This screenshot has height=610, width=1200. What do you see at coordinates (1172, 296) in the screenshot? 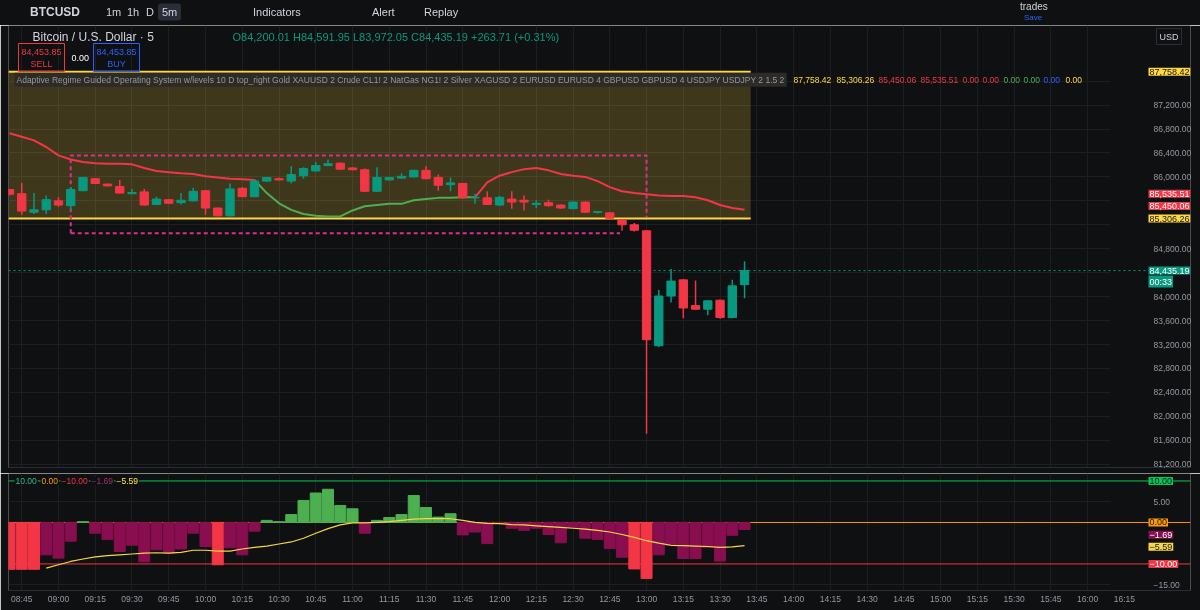
I see `y-tick-label: 84,000.00` at bounding box center [1172, 296].